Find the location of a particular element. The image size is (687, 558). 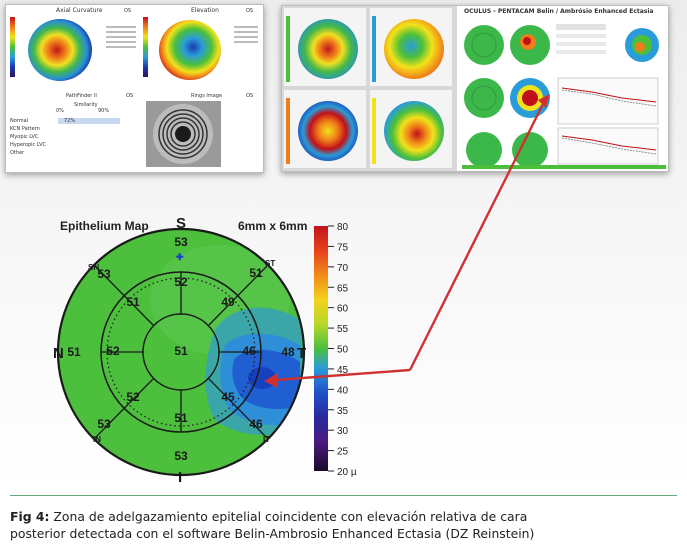

similarity-bar: 72% is located at coordinates (89, 121).